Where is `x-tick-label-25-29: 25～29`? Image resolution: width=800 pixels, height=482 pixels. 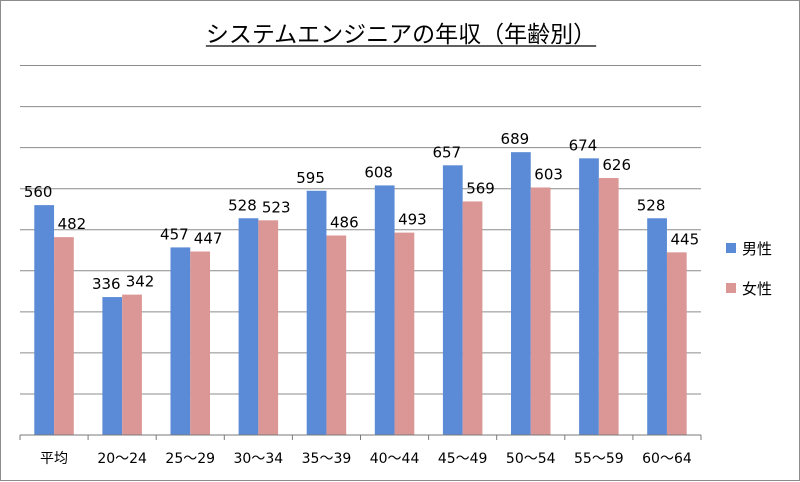 x-tick-label-25-29: 25～29 is located at coordinates (190, 459).